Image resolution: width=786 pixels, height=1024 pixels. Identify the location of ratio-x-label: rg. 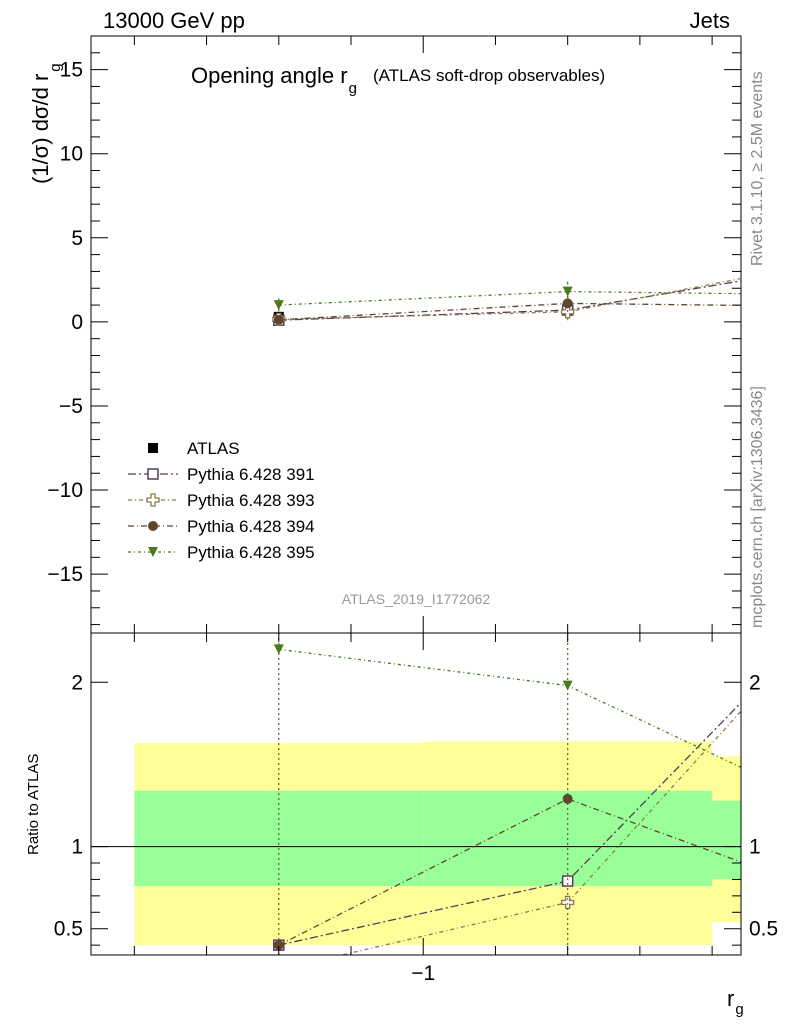
(735, 1002).